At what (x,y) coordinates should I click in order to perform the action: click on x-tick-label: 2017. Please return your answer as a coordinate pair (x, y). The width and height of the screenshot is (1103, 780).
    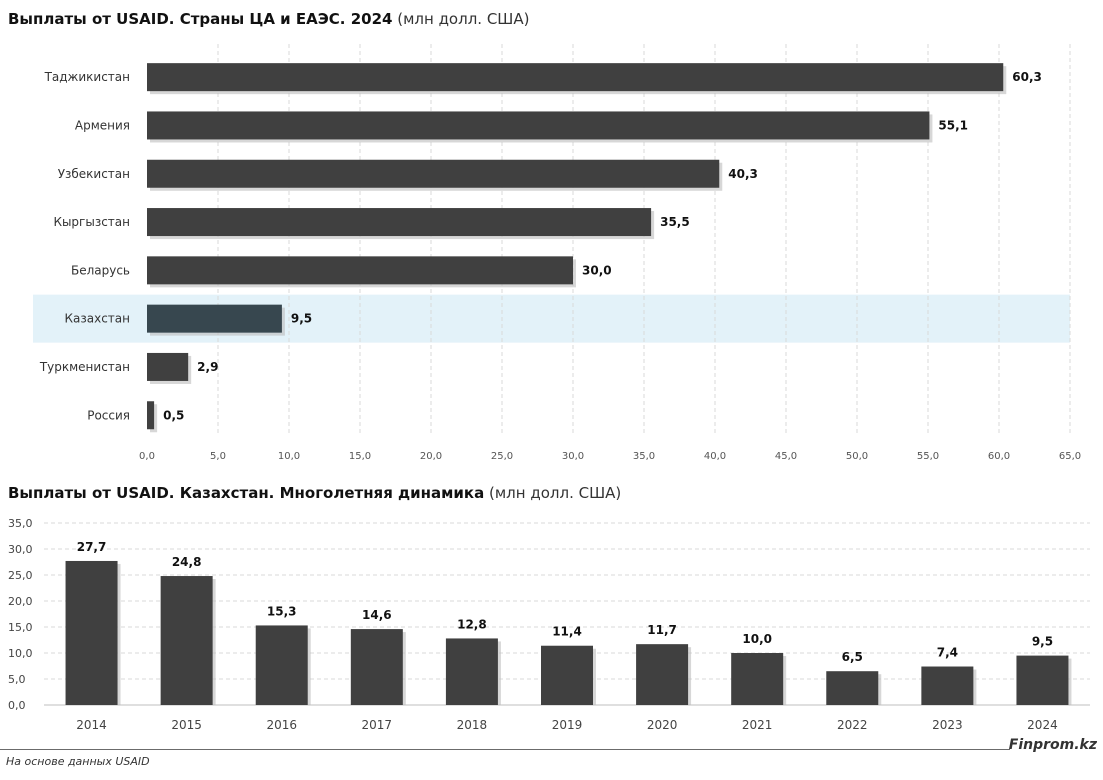
    Looking at the image, I should click on (377, 725).